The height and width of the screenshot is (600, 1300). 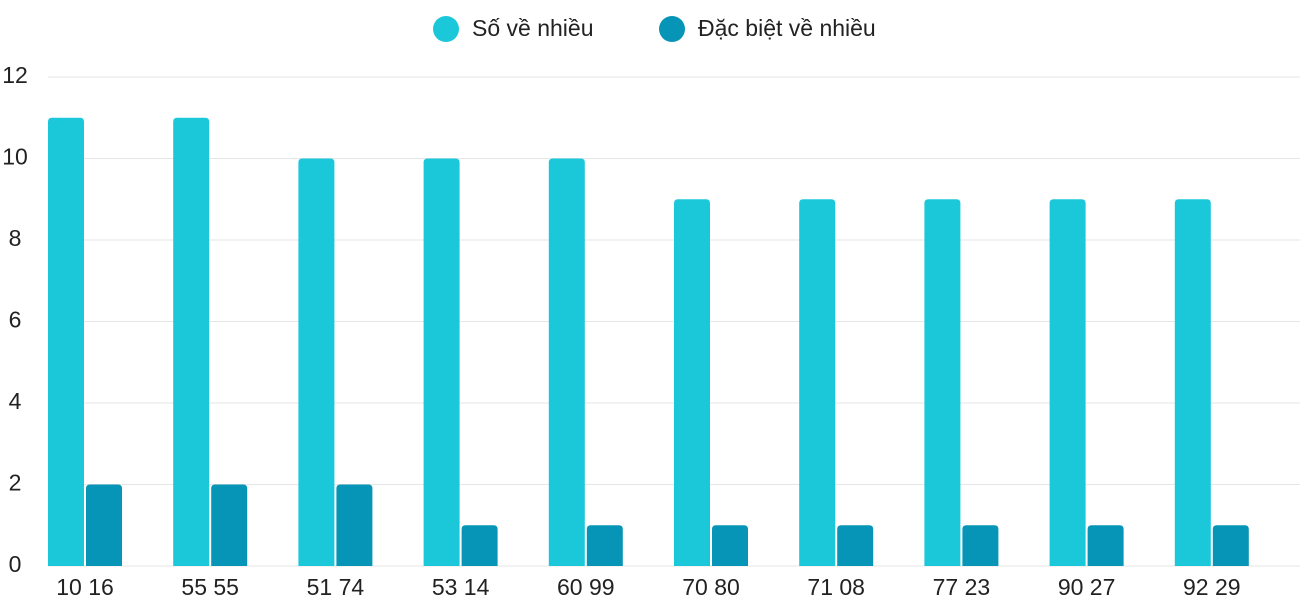 I want to click on x-tick-label: 71 08, so click(x=836, y=587).